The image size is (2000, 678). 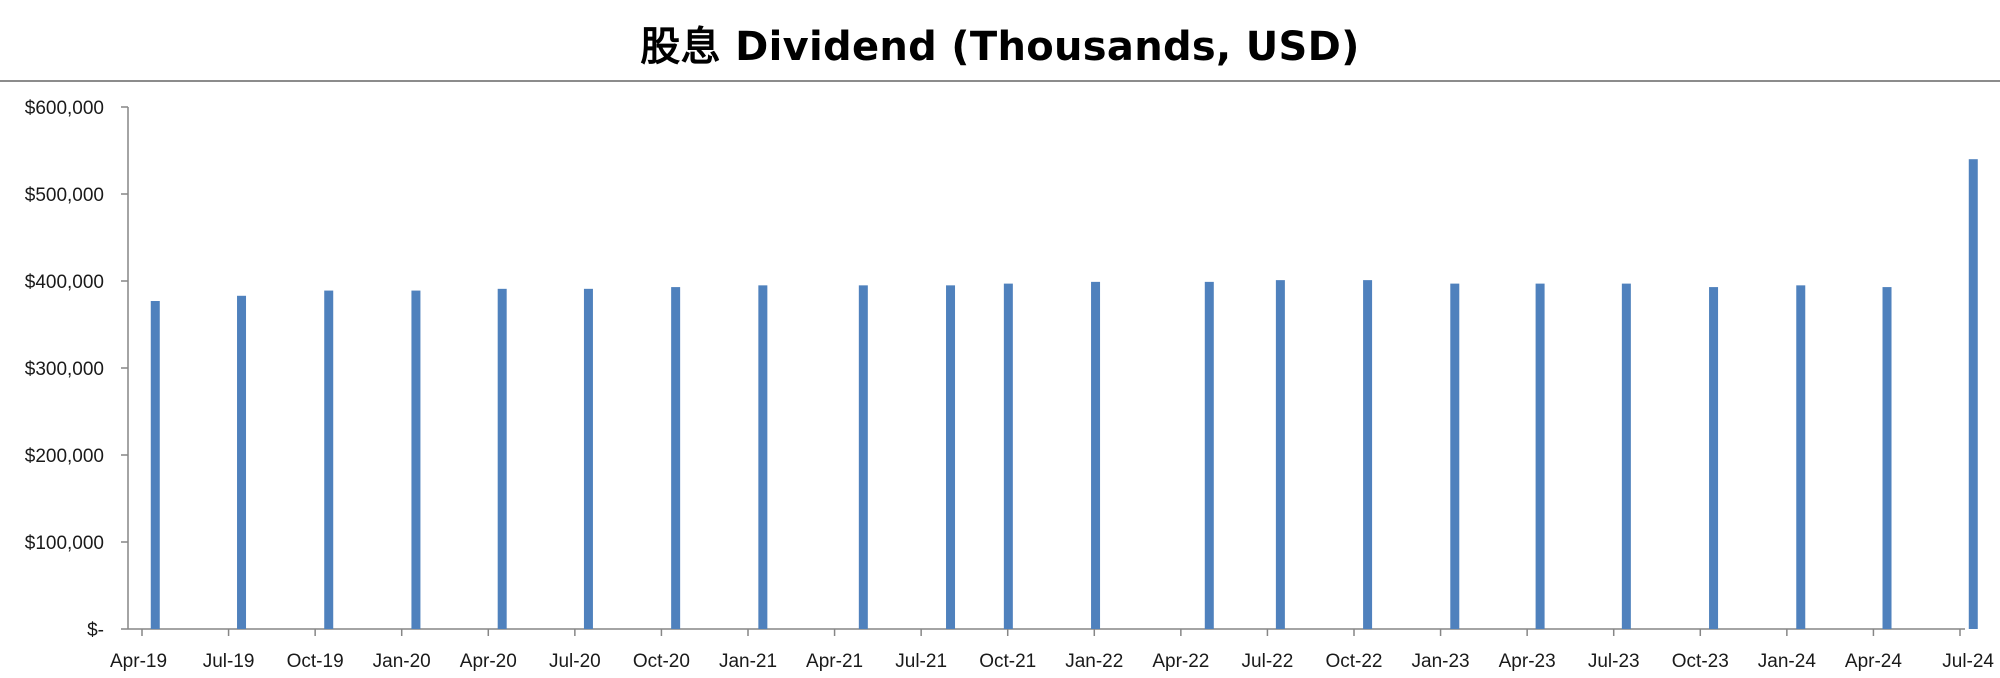 I want to click on x-tick-label: Jul-22, so click(x=1268, y=661).